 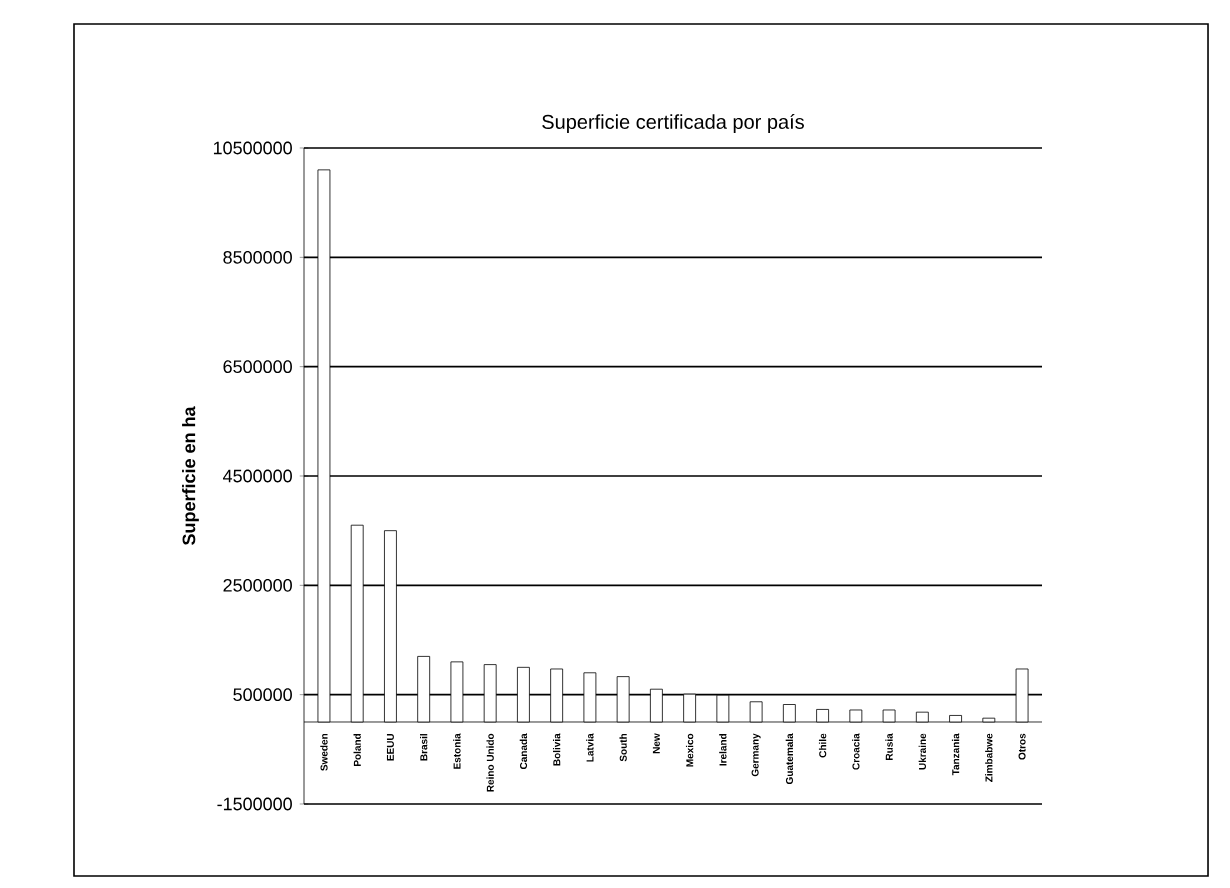 I want to click on y-tick-label: 6500000, so click(x=257, y=367).